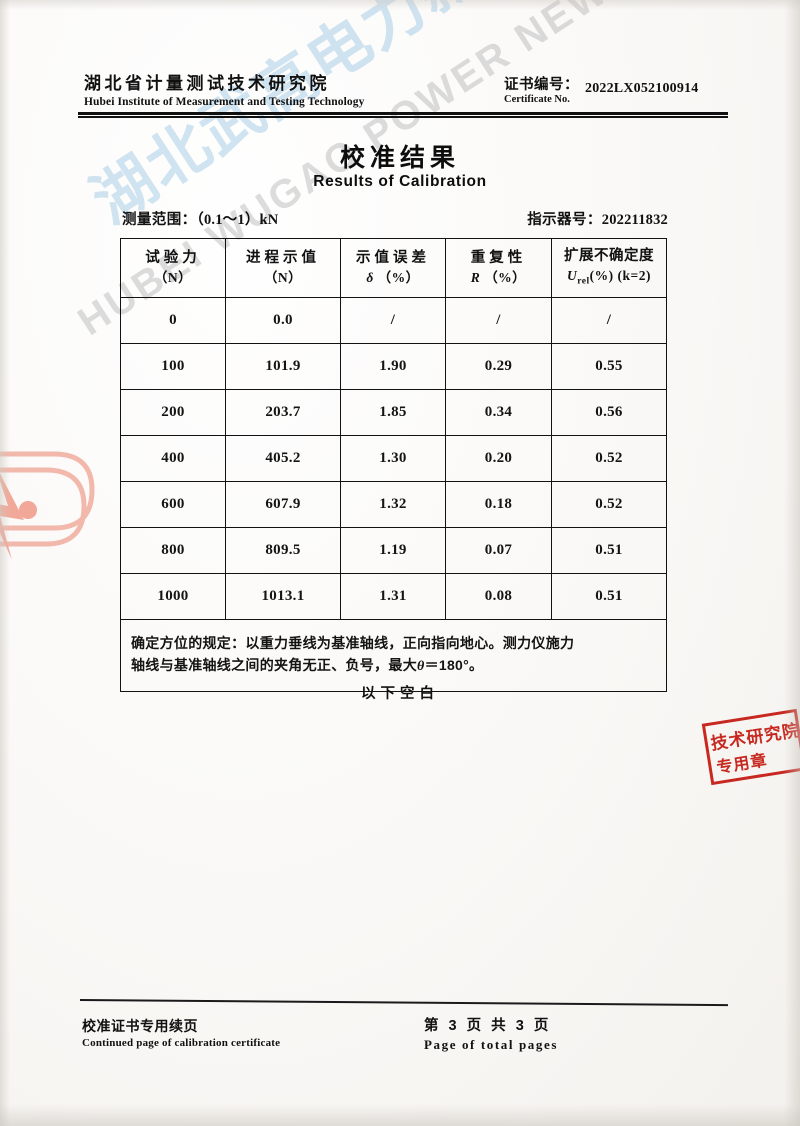 The height and width of the screenshot is (1126, 800). I want to click on column-header-repeatability: 重复性 R （%）, so click(498, 268).